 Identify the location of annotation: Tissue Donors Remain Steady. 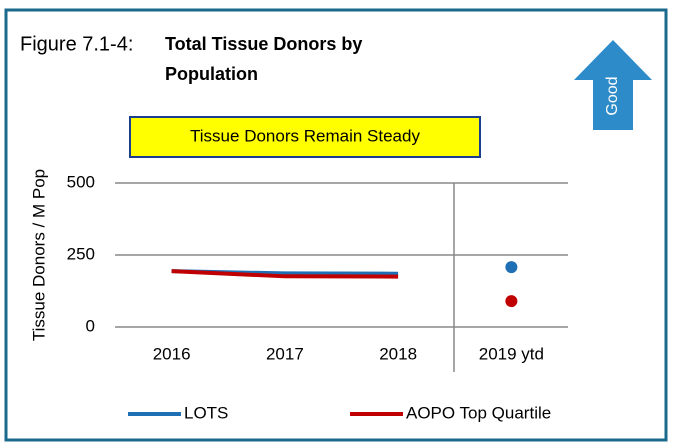
(305, 135).